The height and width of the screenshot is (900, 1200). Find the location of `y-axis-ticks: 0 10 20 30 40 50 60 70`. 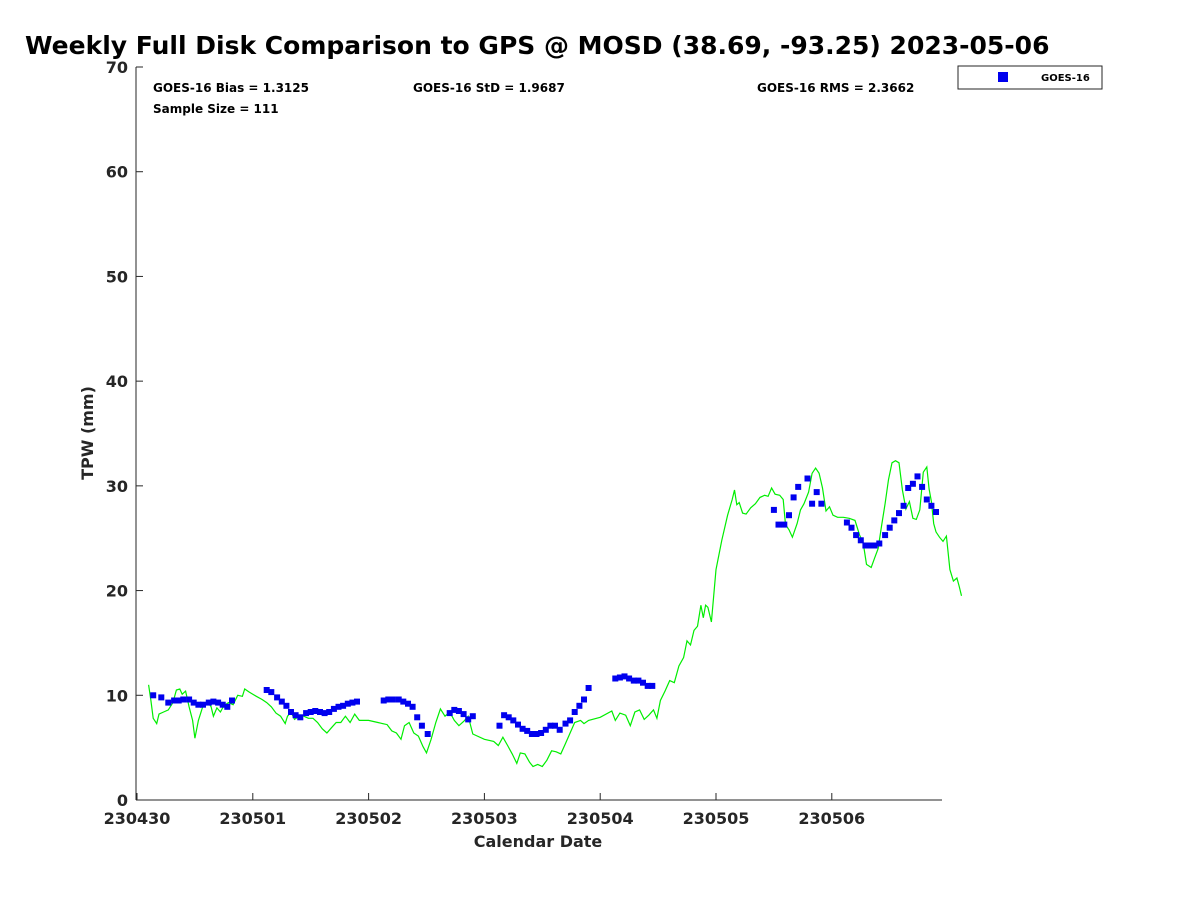

y-axis-ticks: 0 10 20 30 40 50 60 70 is located at coordinates (124, 434).